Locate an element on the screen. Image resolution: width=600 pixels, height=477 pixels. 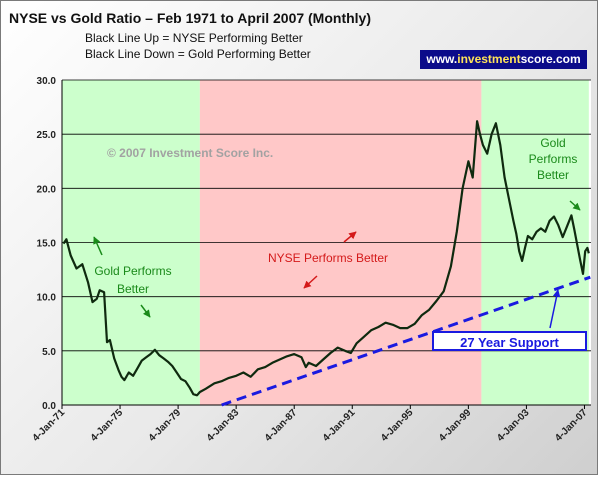
x-tick-label: 4-Jan-83 is located at coordinates (223, 425).